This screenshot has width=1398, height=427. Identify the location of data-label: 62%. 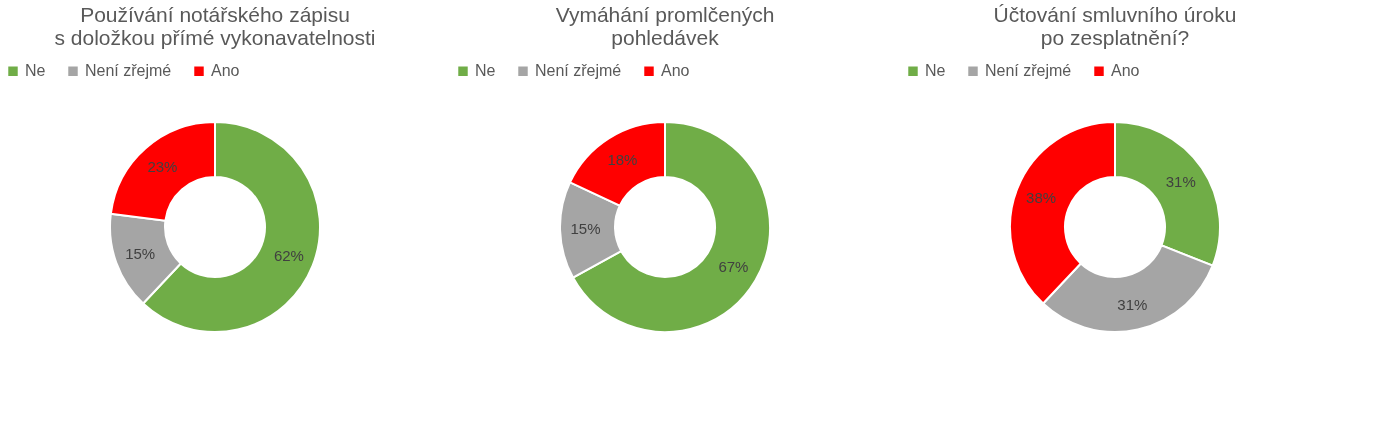
(288, 256).